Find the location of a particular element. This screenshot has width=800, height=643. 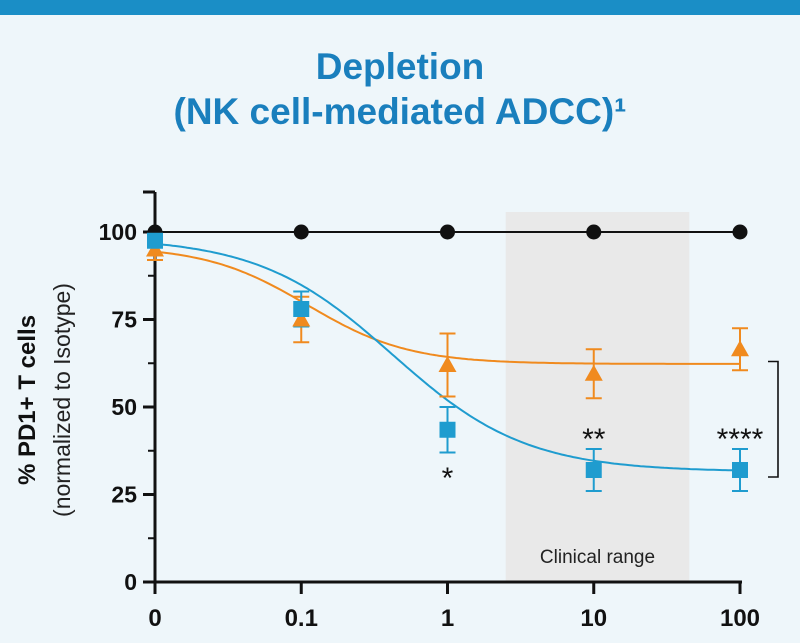

x-ticks: 0 0.1 1 10 100 is located at coordinates (454, 607).